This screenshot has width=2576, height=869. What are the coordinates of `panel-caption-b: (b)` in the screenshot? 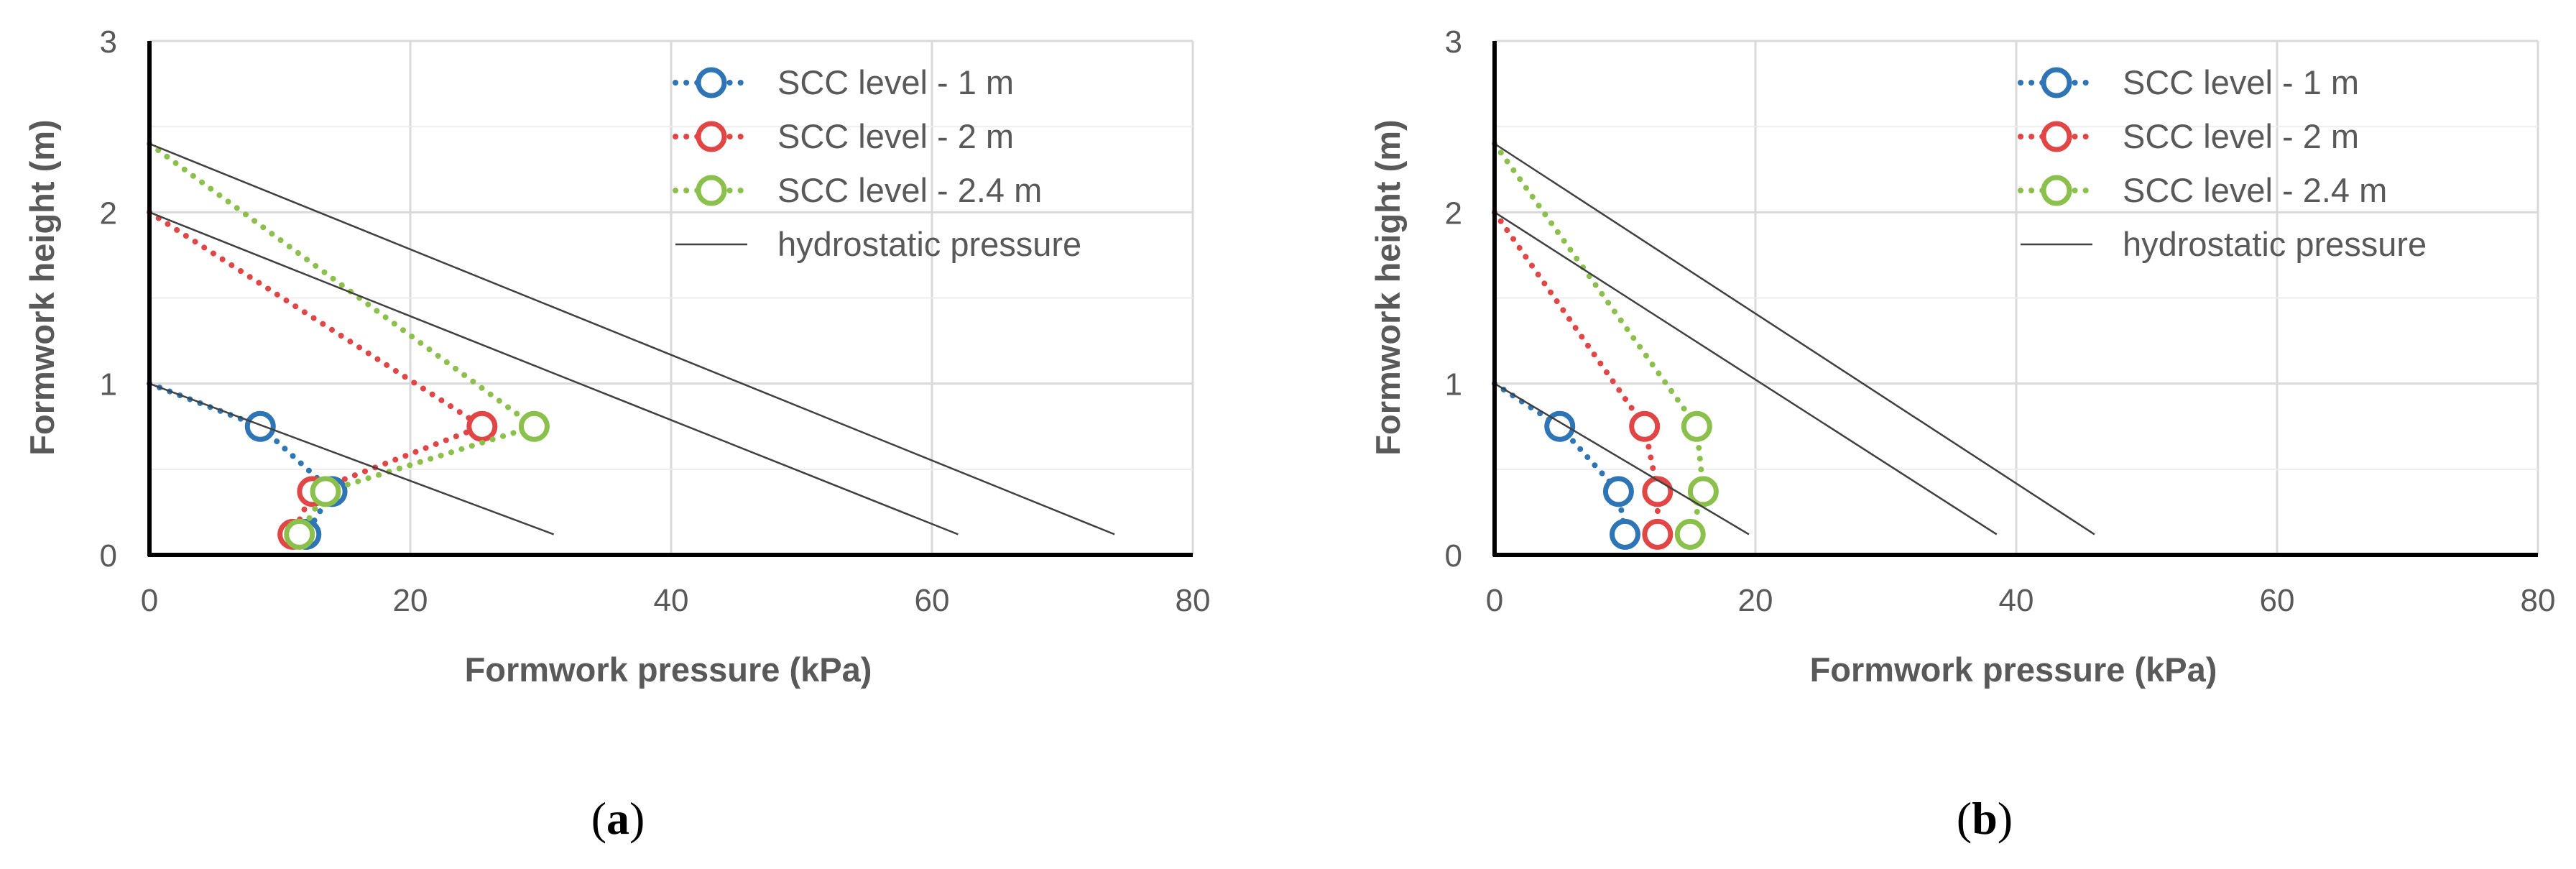 It's located at (1985, 818).